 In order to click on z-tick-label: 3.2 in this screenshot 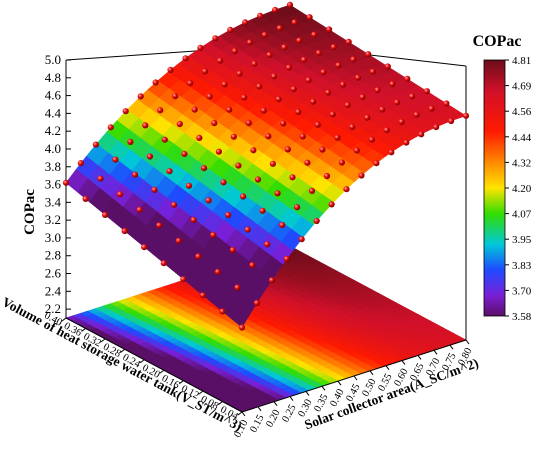, I will do `click(53, 219)`.